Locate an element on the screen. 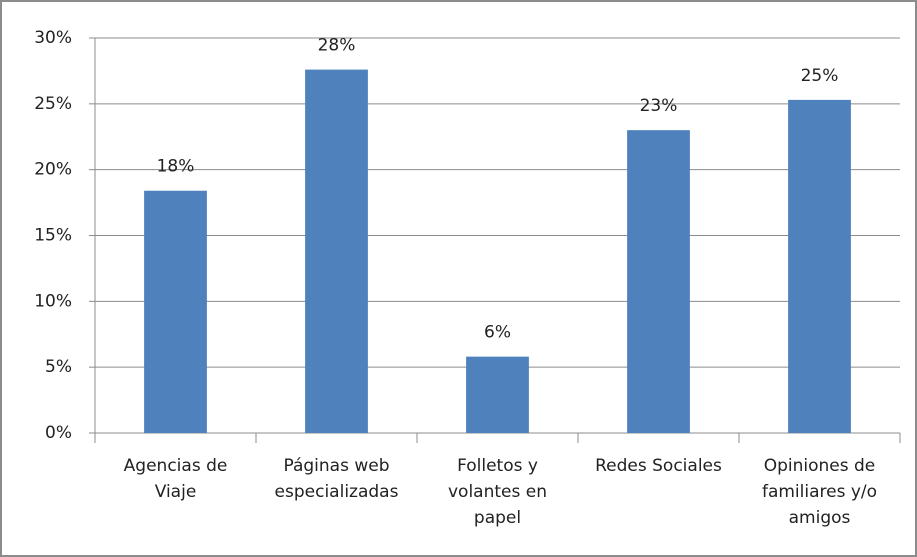  y-tick-label: 25% is located at coordinates (53, 104).